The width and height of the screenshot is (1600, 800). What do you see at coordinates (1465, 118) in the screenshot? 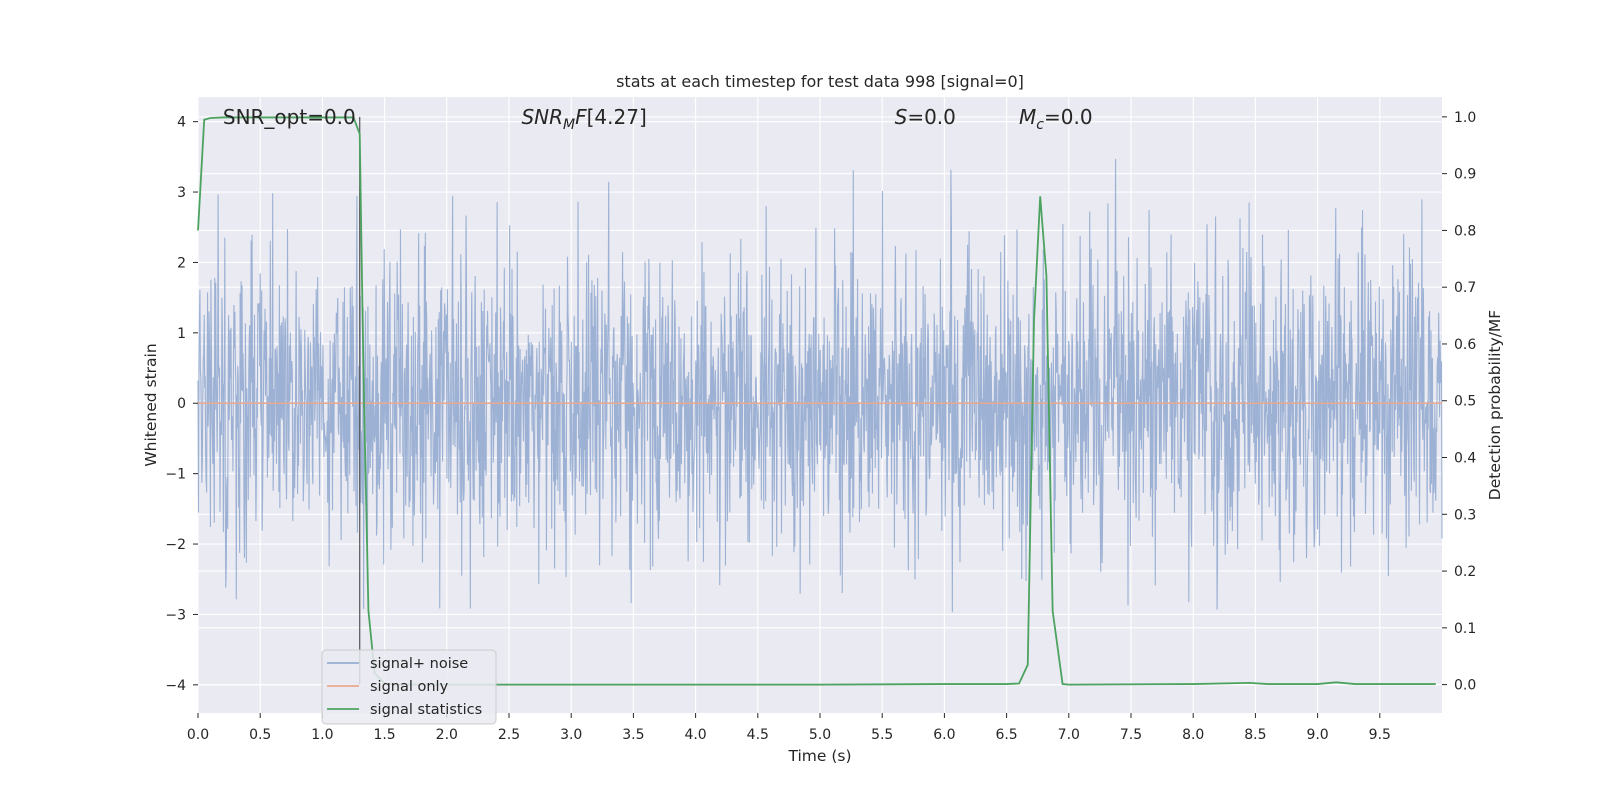
I see `y-tick-label-right: 1.0` at bounding box center [1465, 118].